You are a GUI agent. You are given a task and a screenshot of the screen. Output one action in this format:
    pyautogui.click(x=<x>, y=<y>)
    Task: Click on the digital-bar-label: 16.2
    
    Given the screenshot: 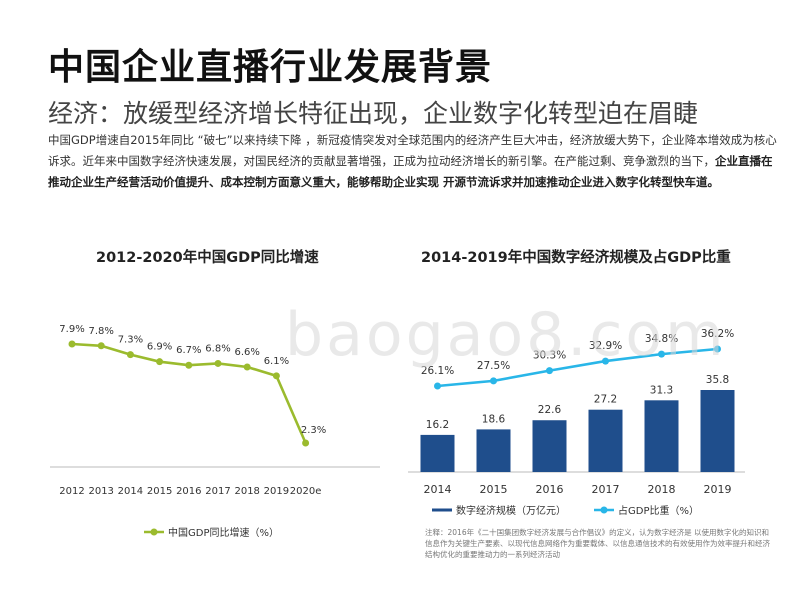 What is the action you would take?
    pyautogui.click(x=437, y=425)
    